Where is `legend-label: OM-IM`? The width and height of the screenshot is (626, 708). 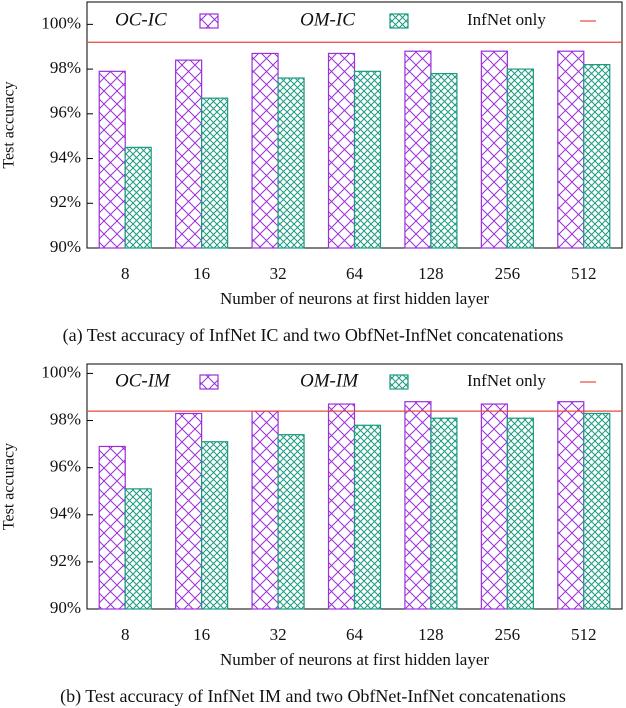 legend-label: OM-IM is located at coordinates (329, 380).